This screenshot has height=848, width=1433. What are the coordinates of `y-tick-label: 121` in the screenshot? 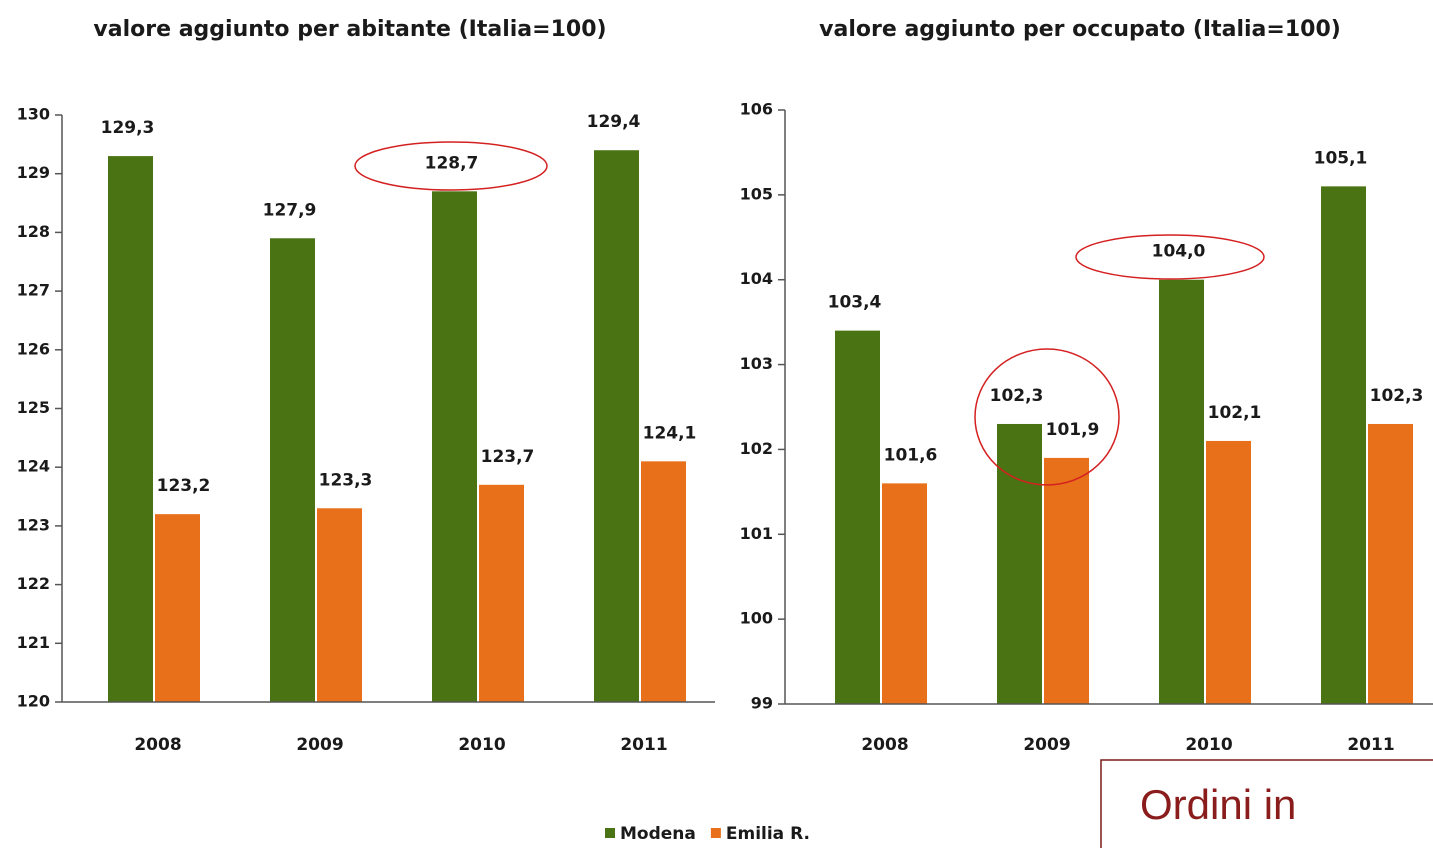 It's located at (33, 642).